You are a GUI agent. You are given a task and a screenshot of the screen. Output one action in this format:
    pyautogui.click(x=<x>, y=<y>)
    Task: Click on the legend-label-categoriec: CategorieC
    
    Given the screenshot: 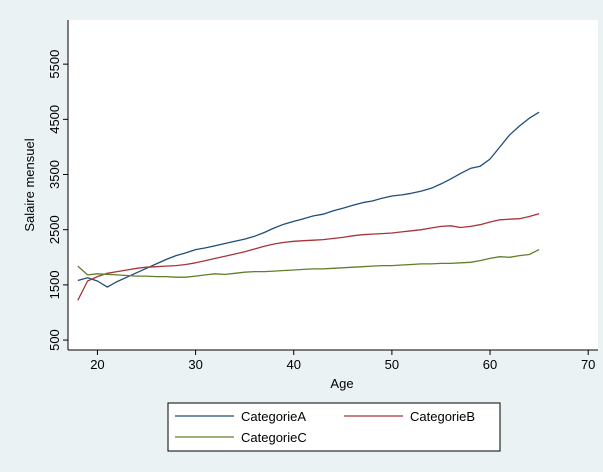 What is the action you would take?
    pyautogui.click(x=274, y=437)
    